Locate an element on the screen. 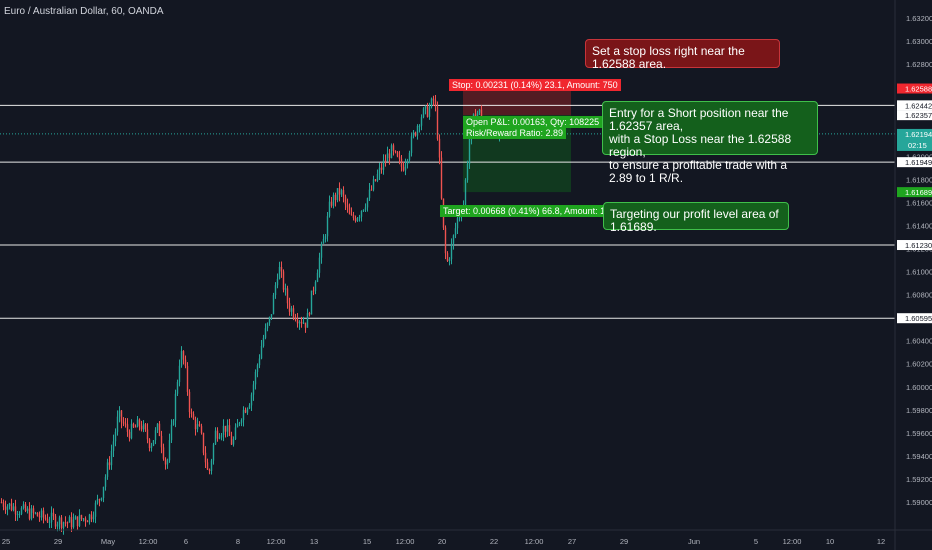  price-label-current: 1.62194 is located at coordinates (918, 134).